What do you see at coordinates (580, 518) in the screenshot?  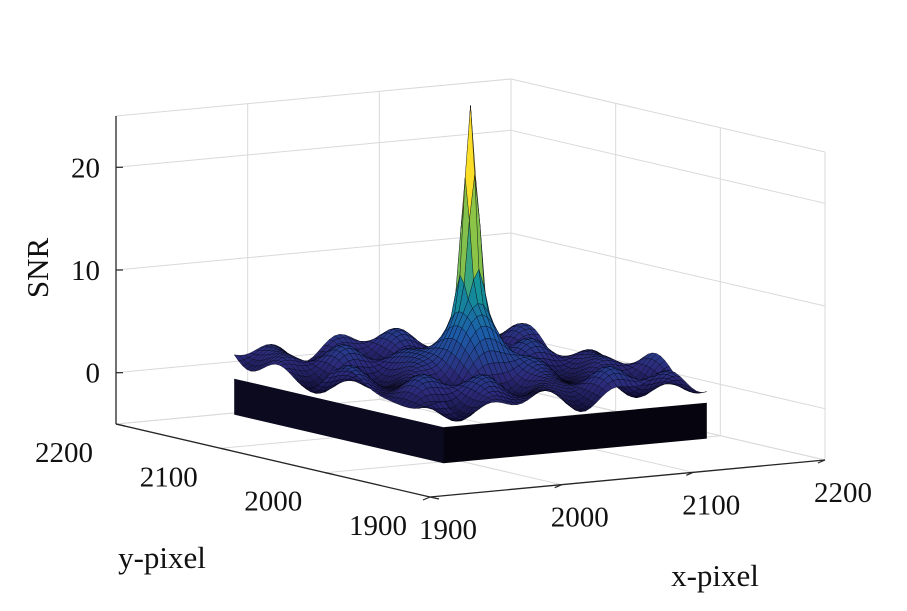 I see `x-tick-label: 2000` at bounding box center [580, 518].